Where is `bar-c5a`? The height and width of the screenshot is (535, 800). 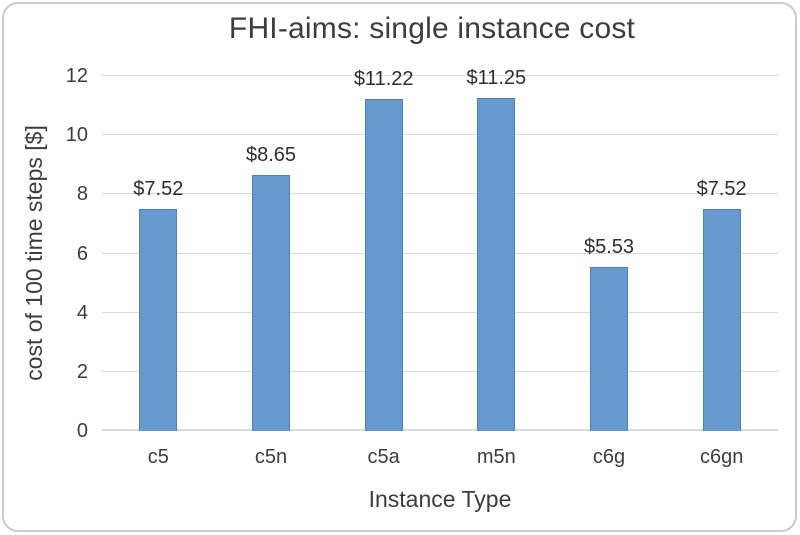 bar-c5a is located at coordinates (383, 265).